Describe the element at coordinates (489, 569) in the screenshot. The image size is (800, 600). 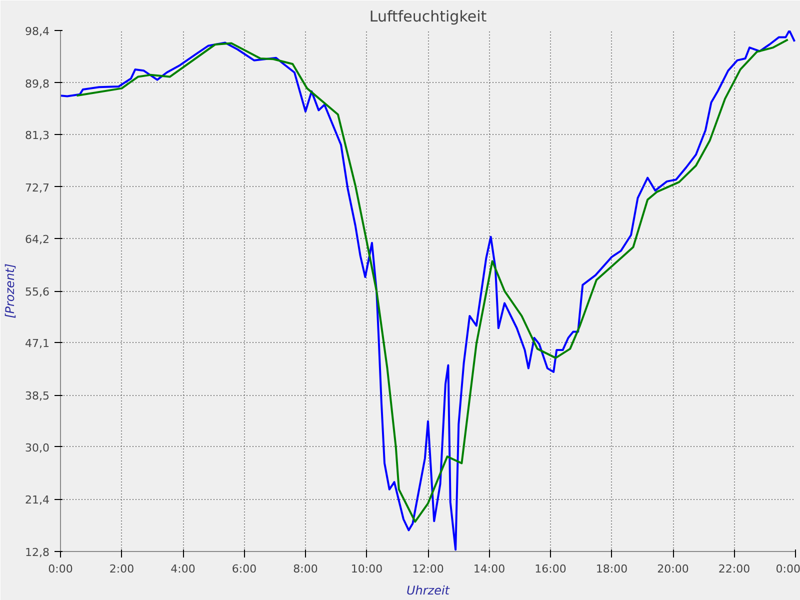
I see `x-tick-label: 14:00` at that location.